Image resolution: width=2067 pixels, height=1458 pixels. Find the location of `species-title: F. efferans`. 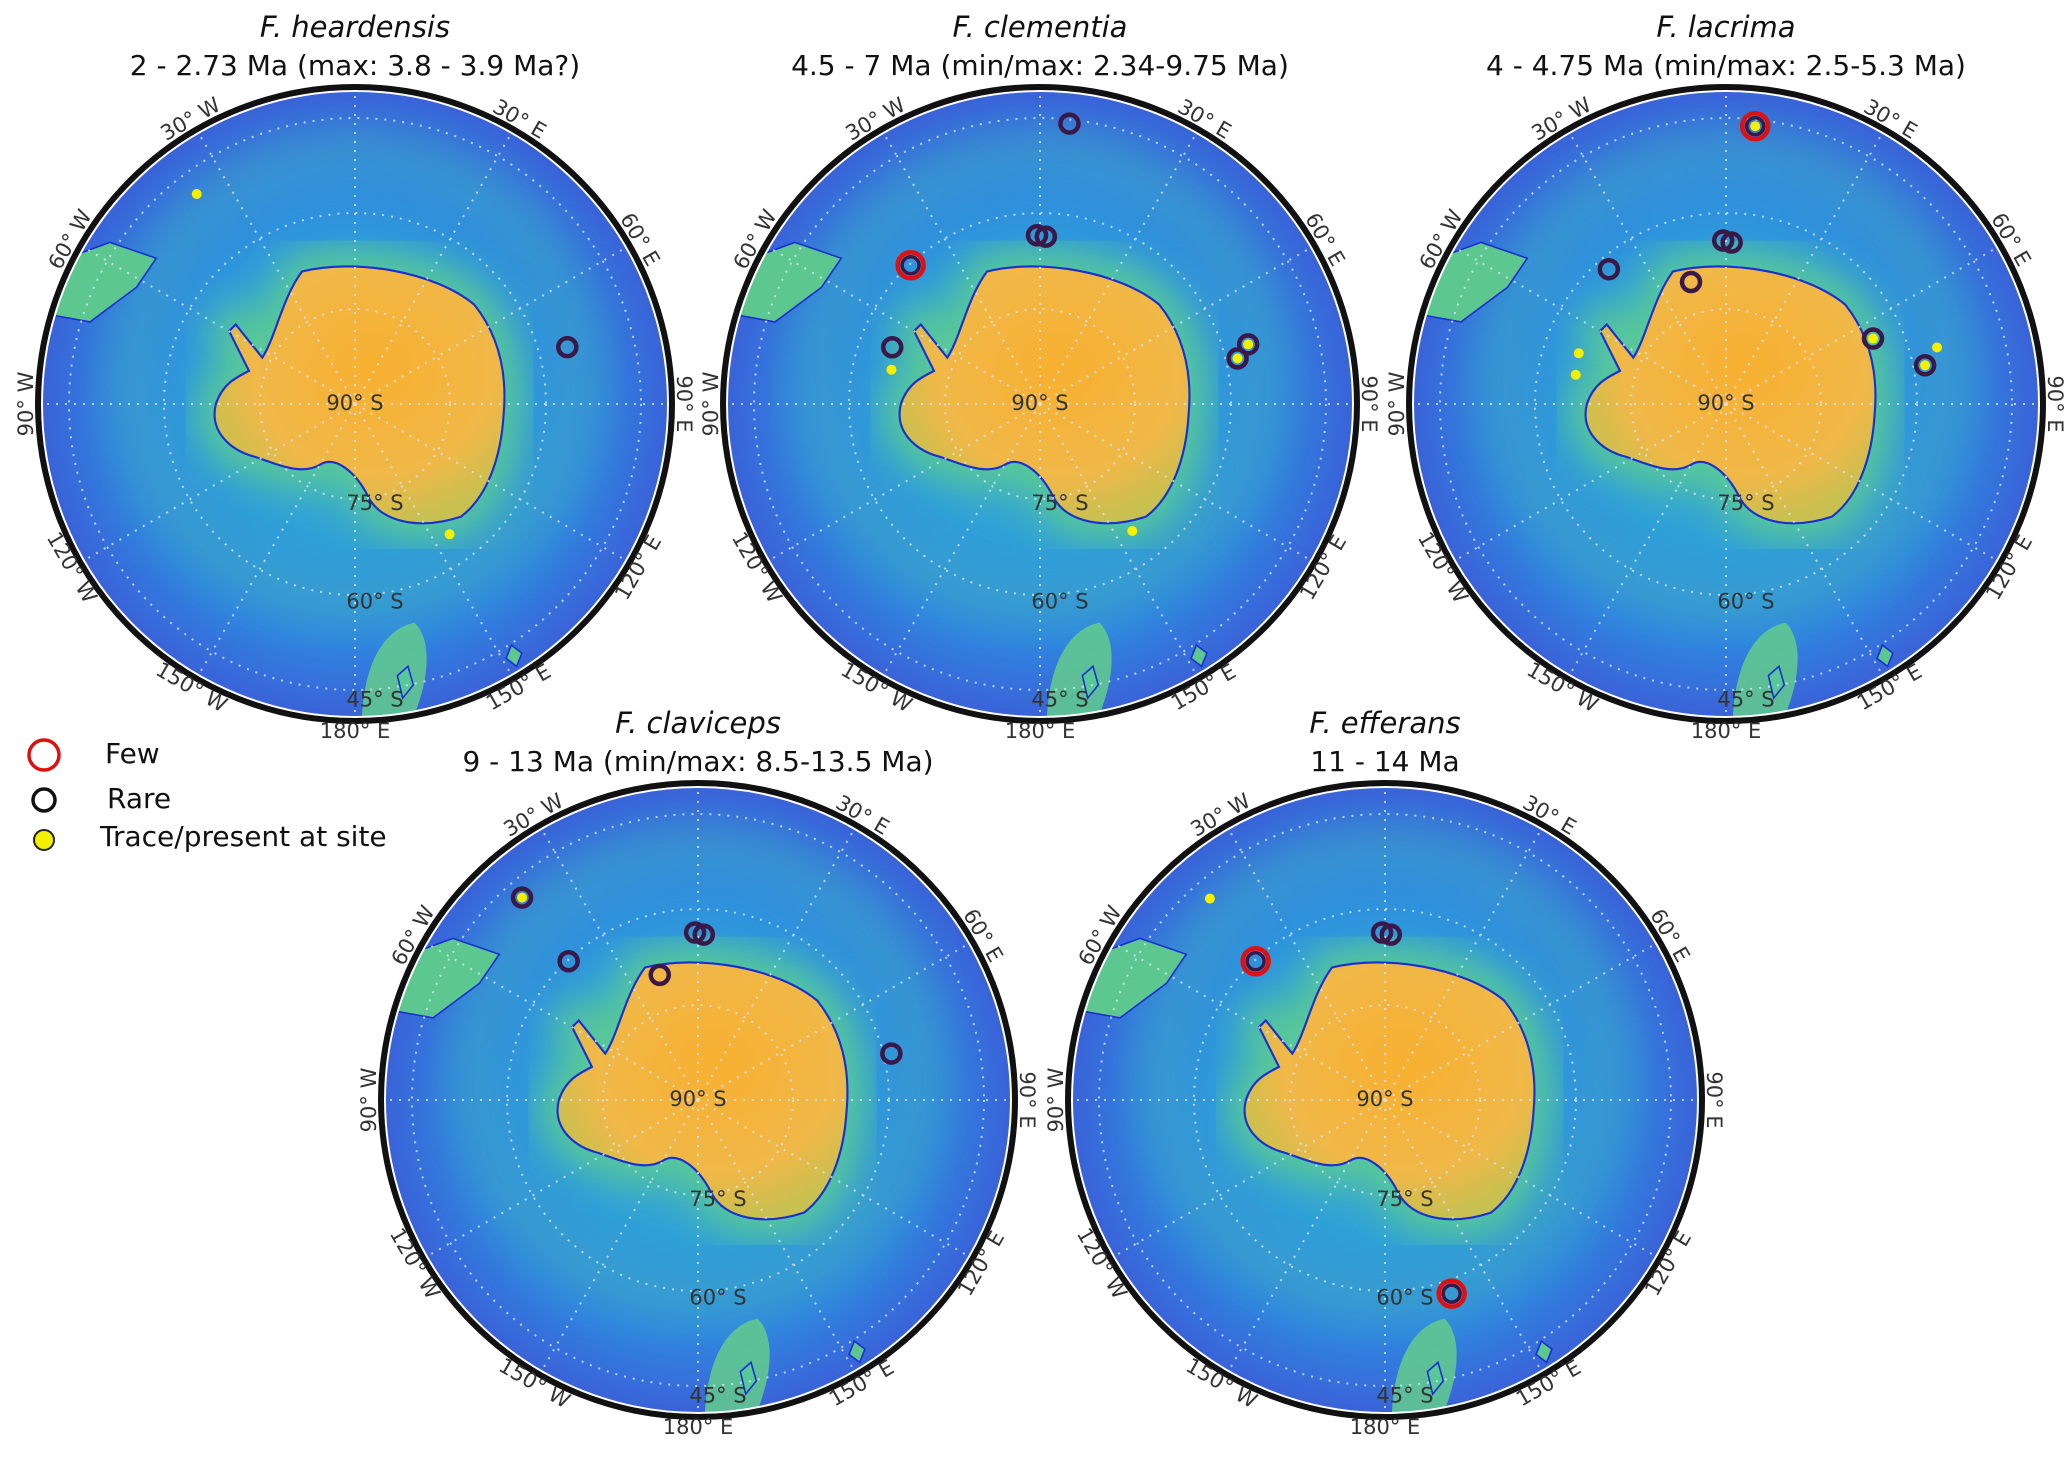

species-title: F. efferans is located at coordinates (1384, 723).